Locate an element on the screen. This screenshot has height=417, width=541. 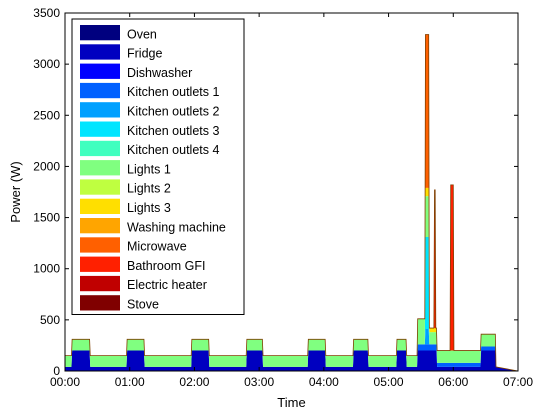
legend-label-kitchen-outlets-4: Kitchen outlets 4 is located at coordinates (173, 150).